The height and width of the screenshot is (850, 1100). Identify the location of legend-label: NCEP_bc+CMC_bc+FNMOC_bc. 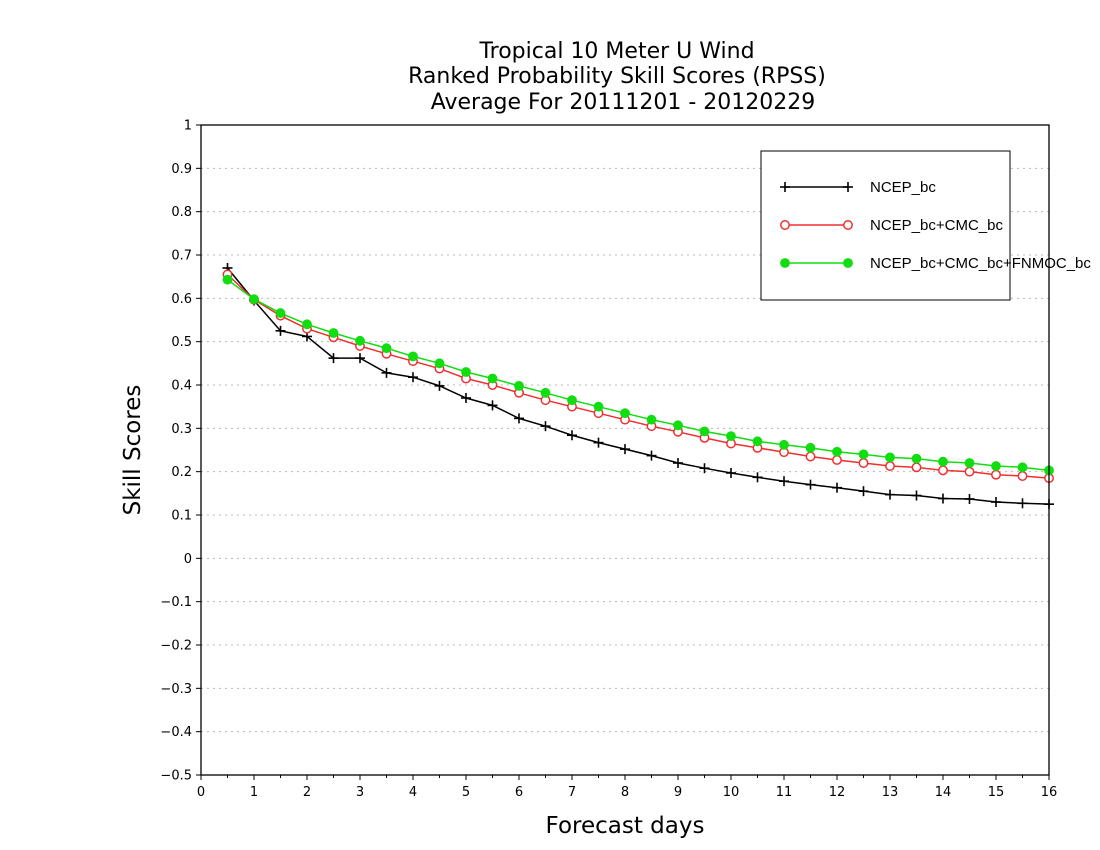
(980, 263).